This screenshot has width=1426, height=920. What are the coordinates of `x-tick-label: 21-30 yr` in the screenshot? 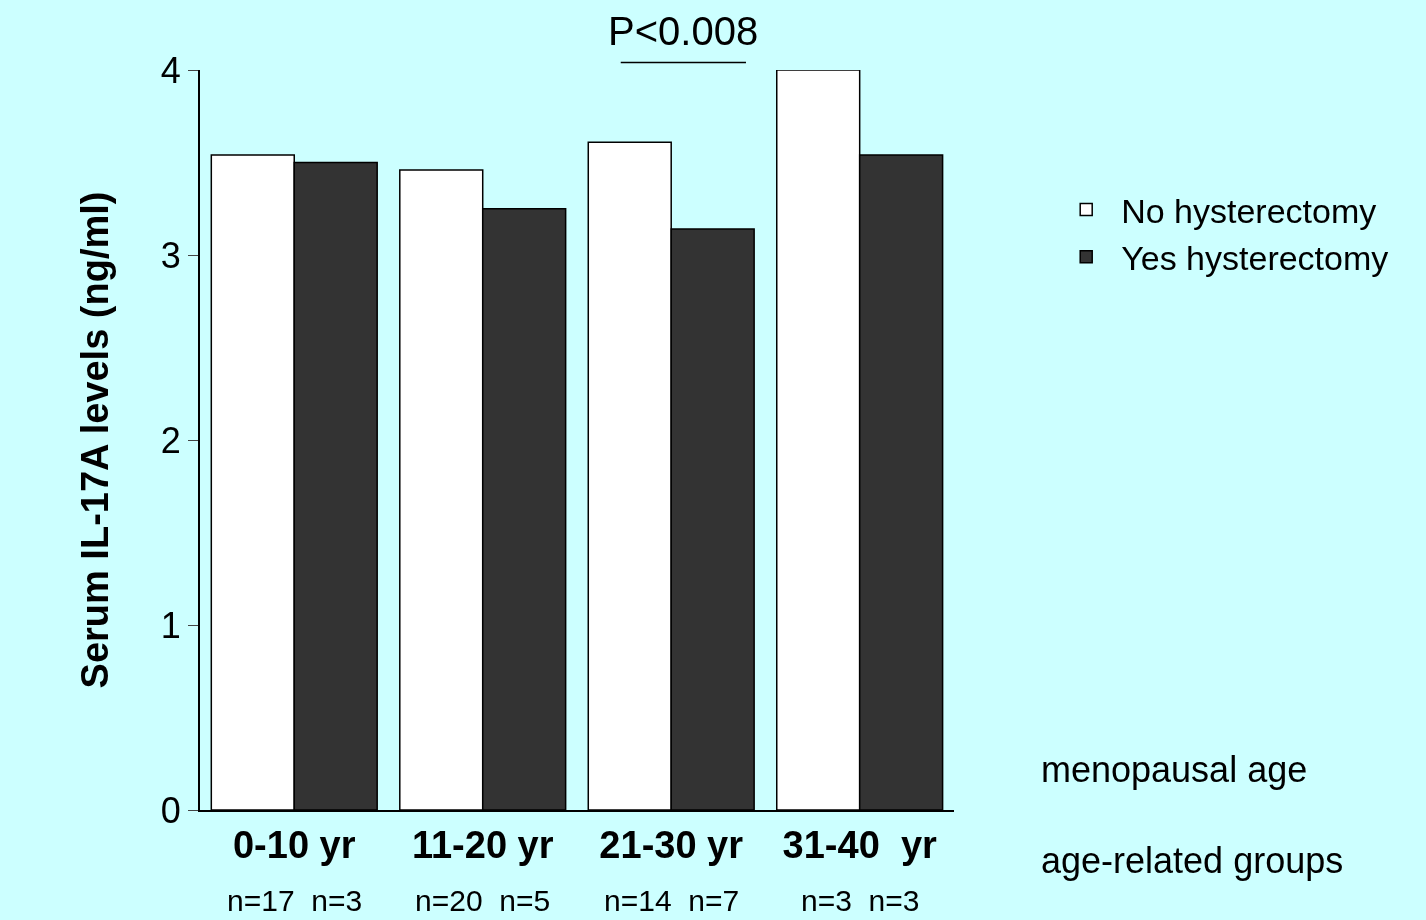 It's located at (671, 844).